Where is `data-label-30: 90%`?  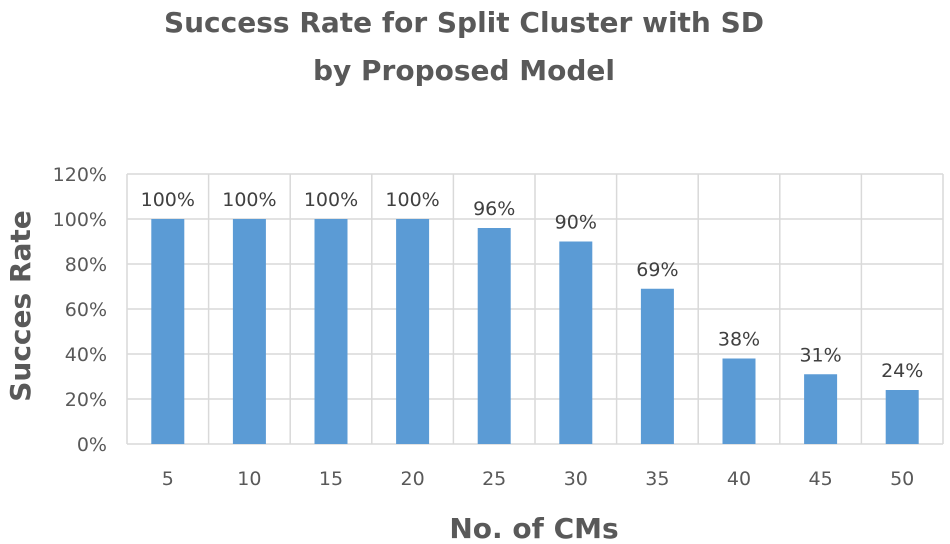 data-label-30: 90% is located at coordinates (576, 223).